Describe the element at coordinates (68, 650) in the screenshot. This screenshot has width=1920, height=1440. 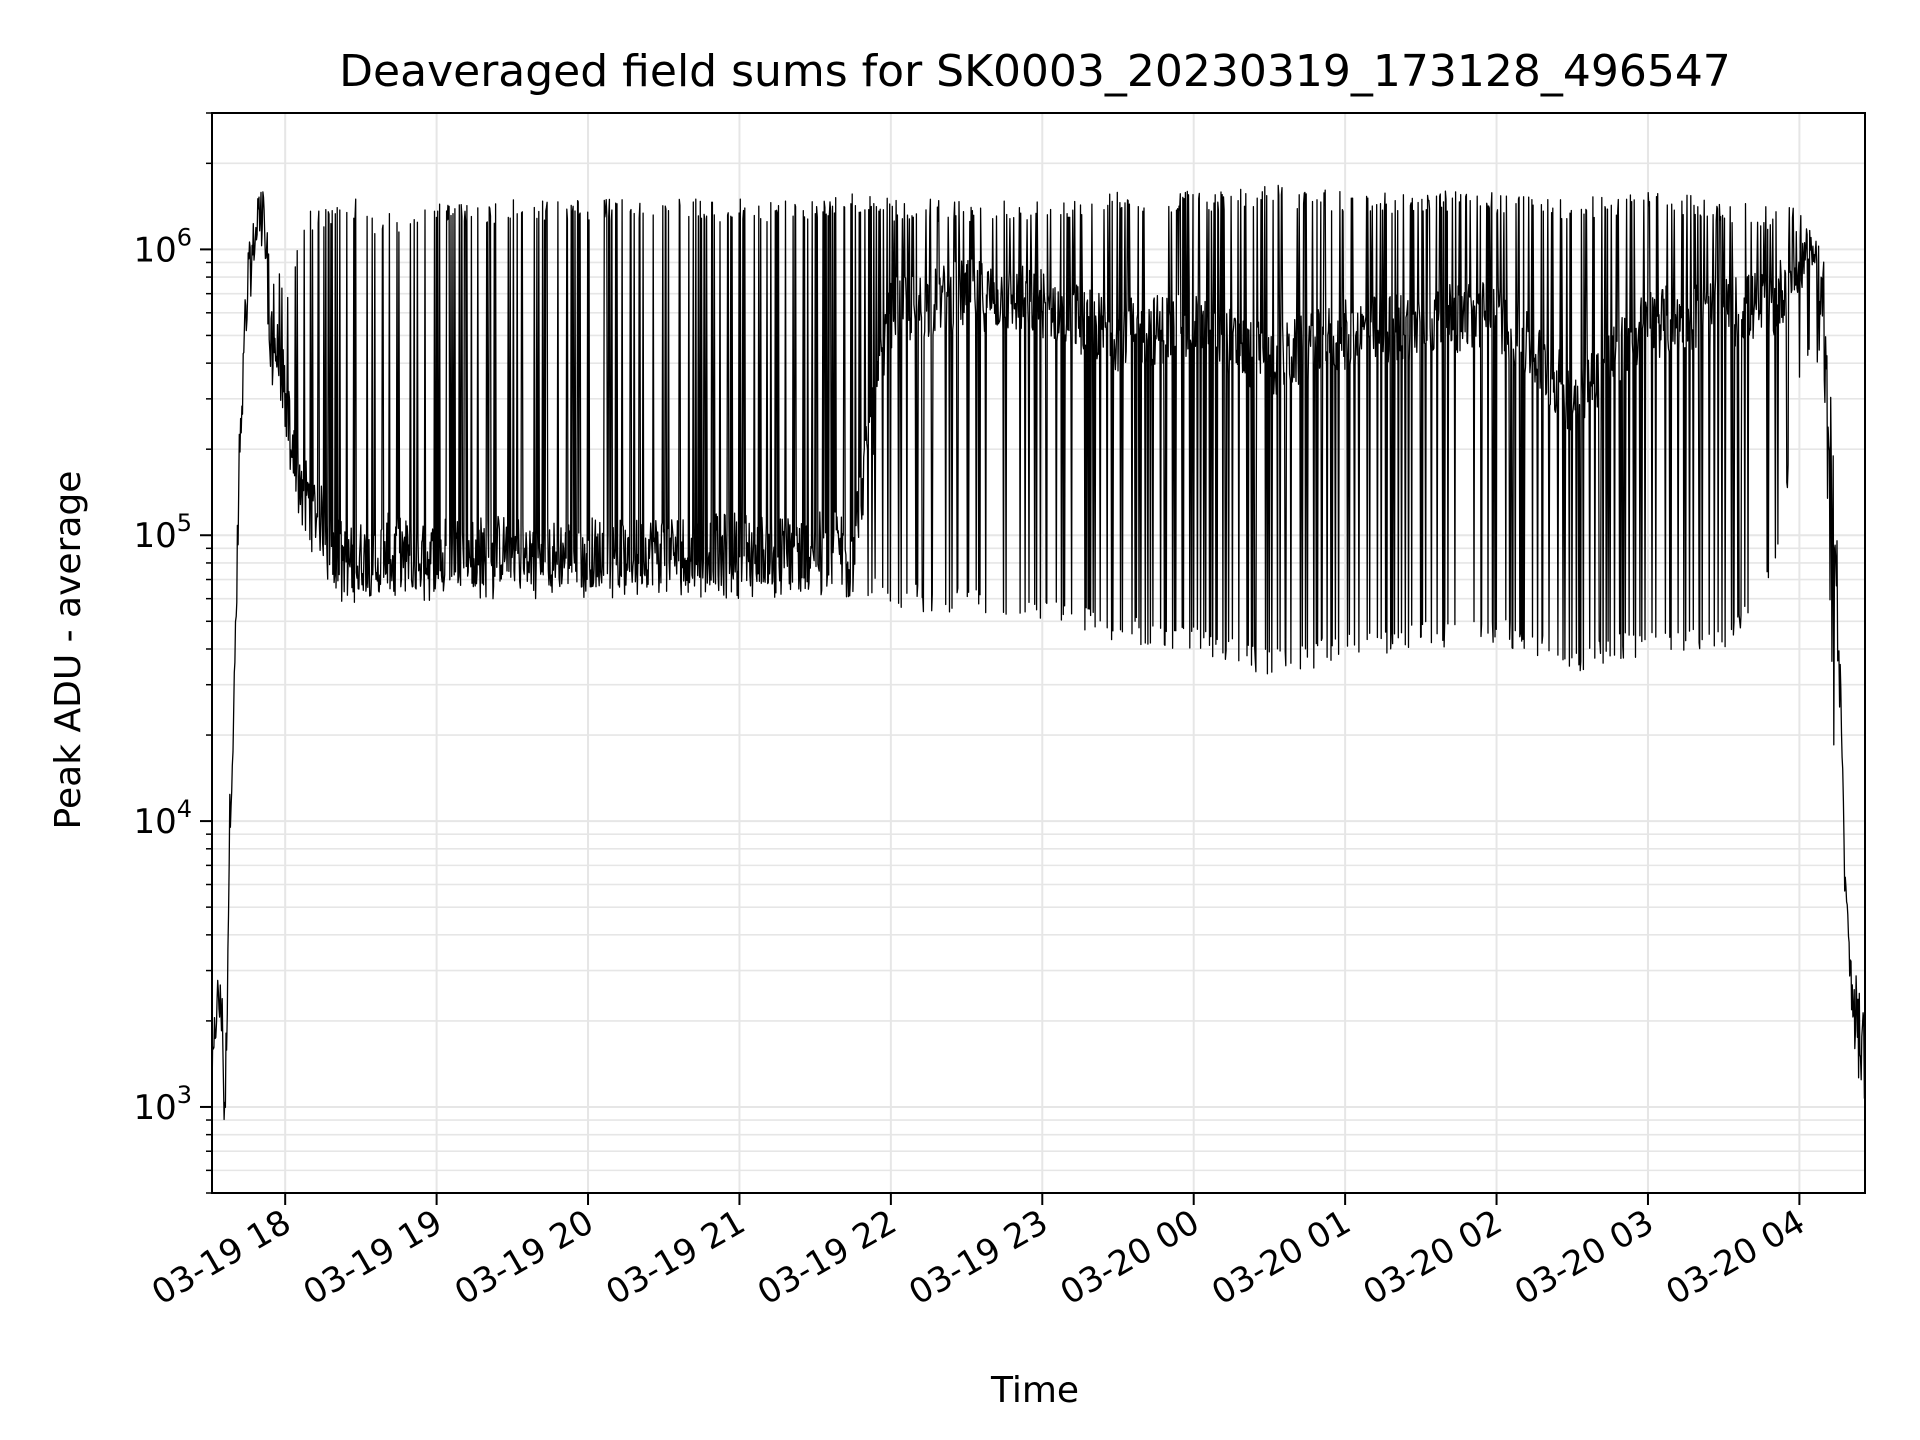
I see `y-axis-label: Peak ADU - average` at that location.